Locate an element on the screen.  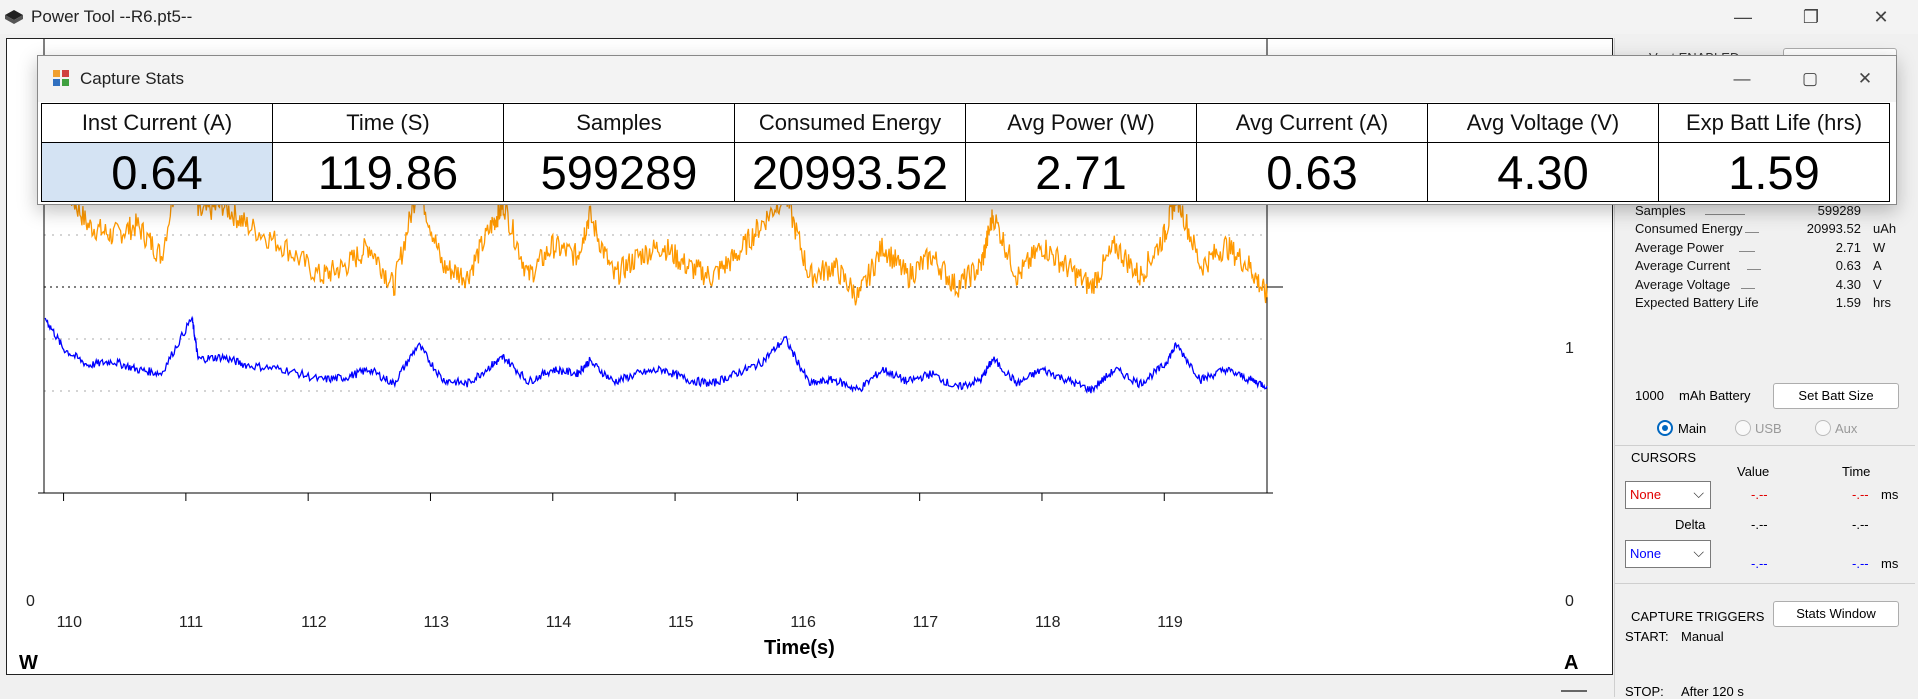
chevron-down-icon: ⌵ is located at coordinates (1698, 552).